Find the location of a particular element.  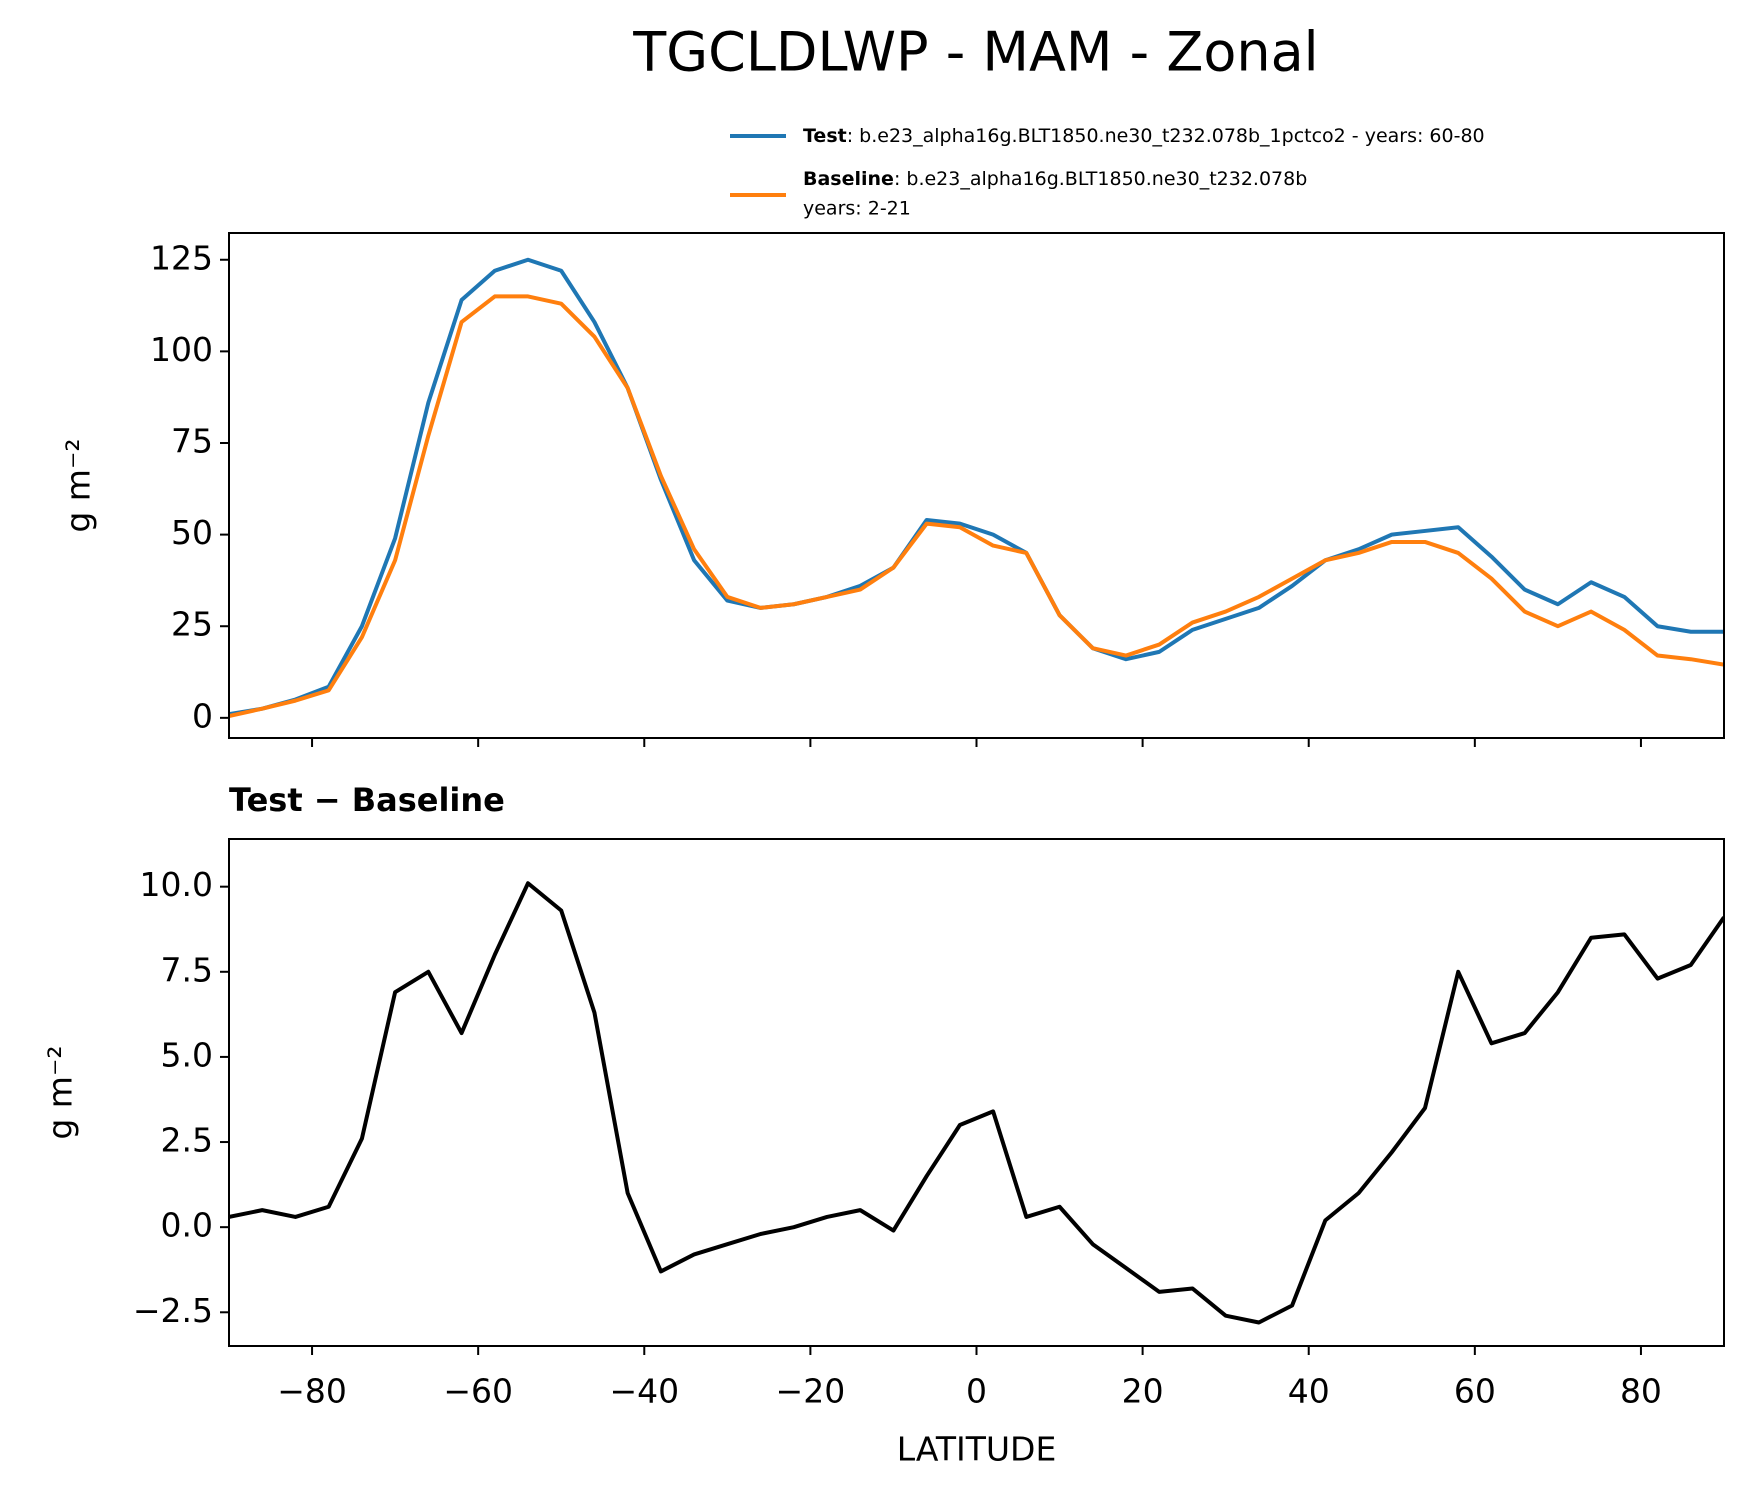

x-tick-label: 40 is located at coordinates (1309, 1391).